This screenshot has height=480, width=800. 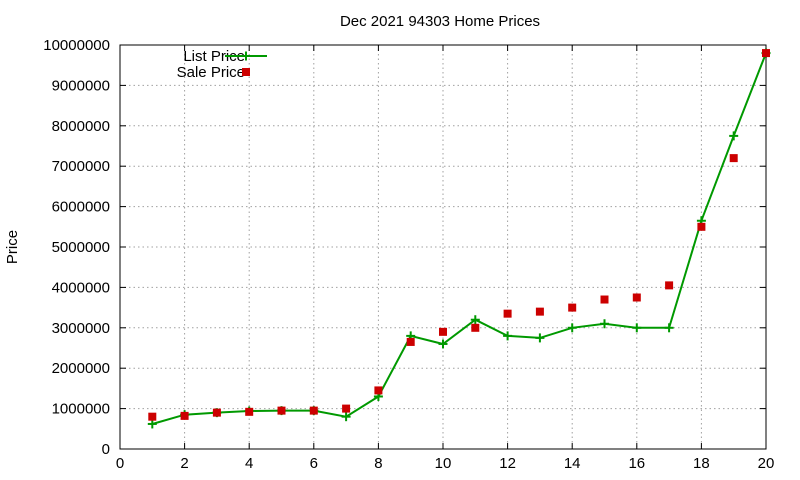 I want to click on legend-square-sample, so click(x=246, y=72).